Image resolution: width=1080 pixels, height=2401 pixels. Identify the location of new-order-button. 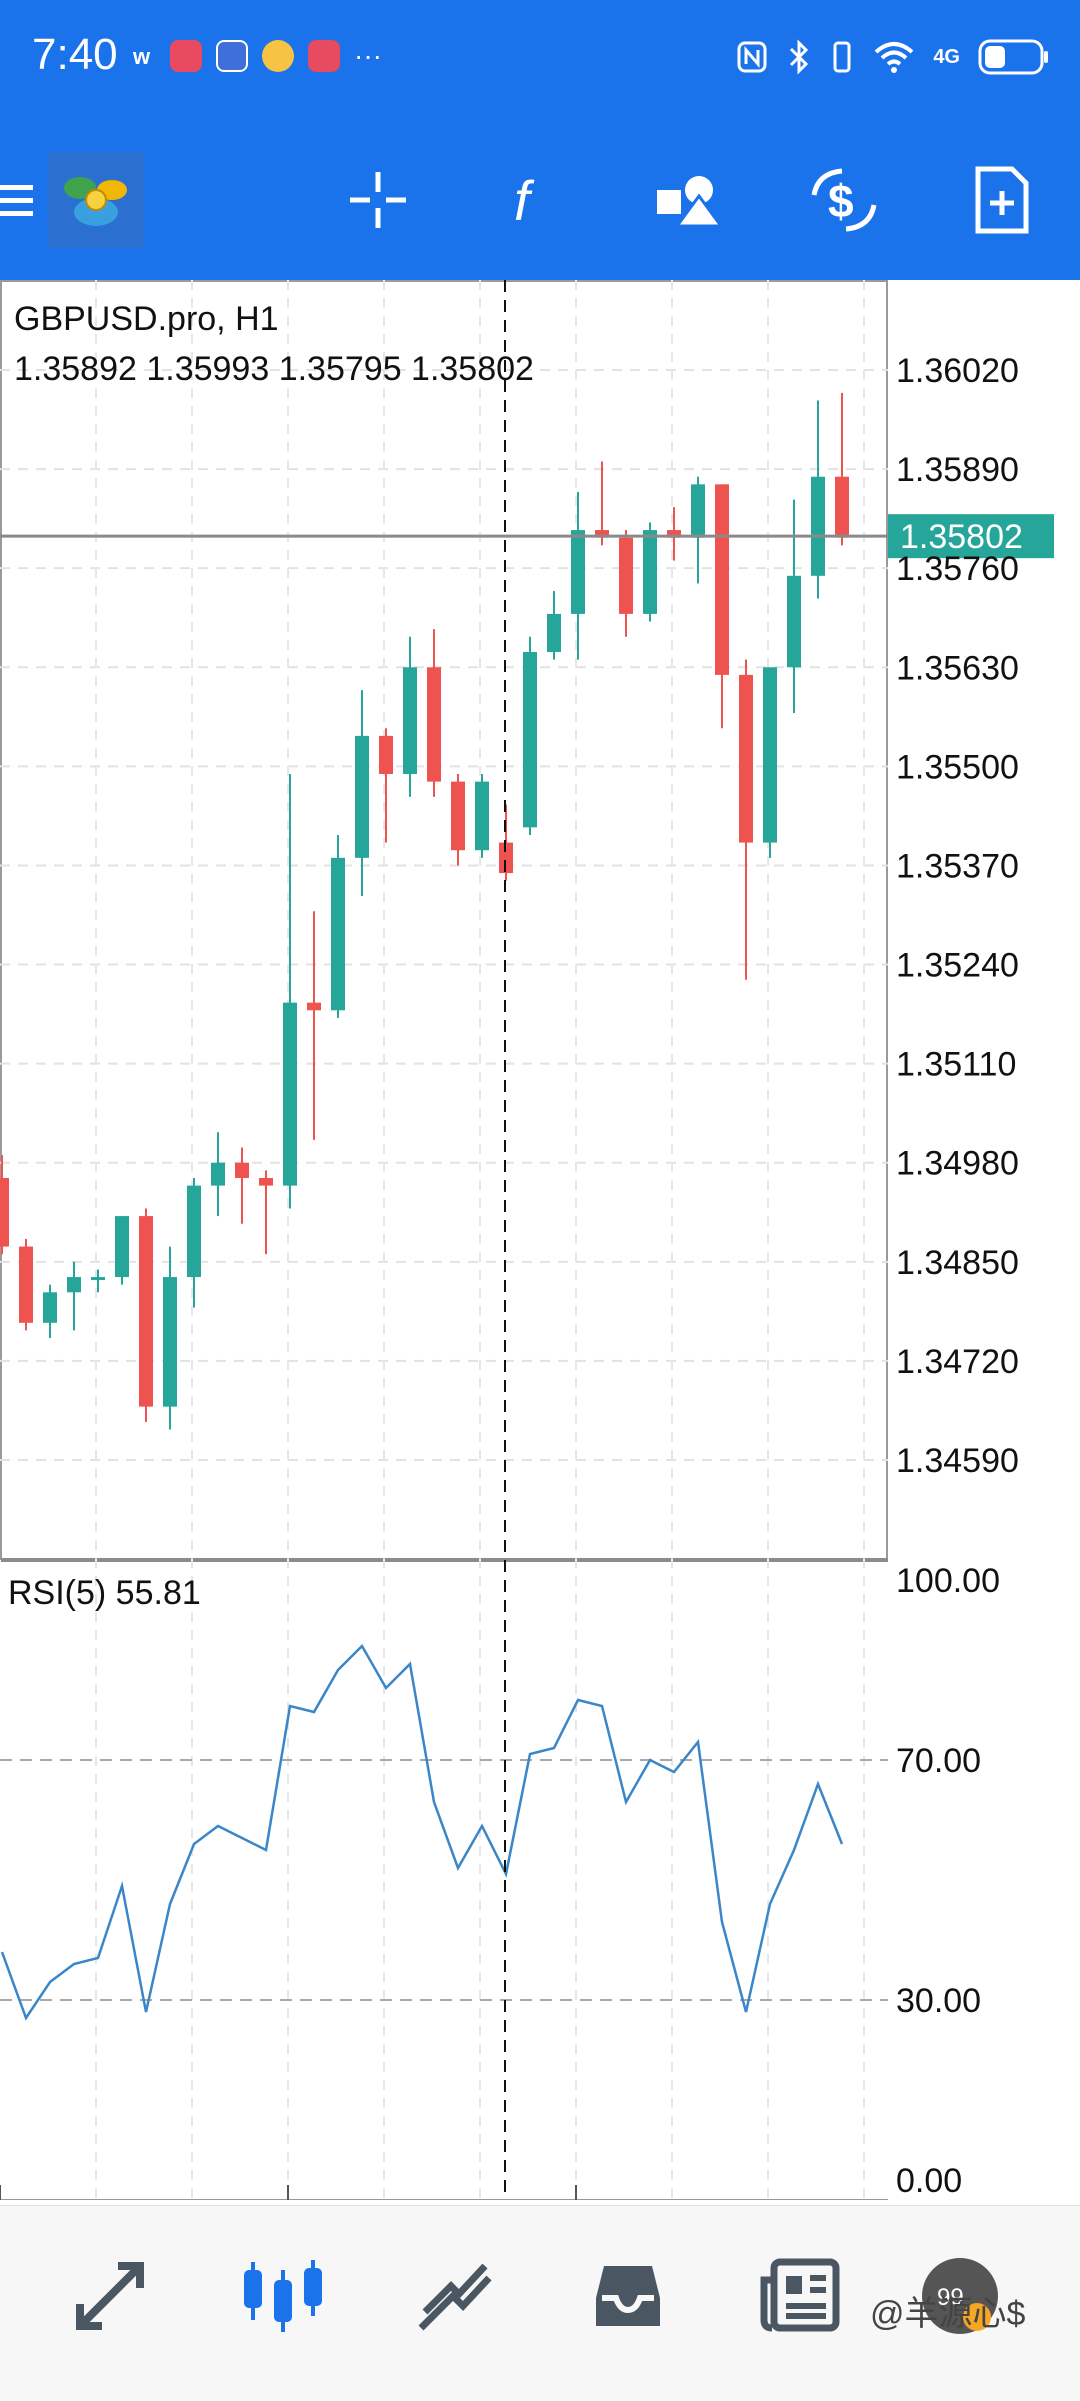
(1002, 200).